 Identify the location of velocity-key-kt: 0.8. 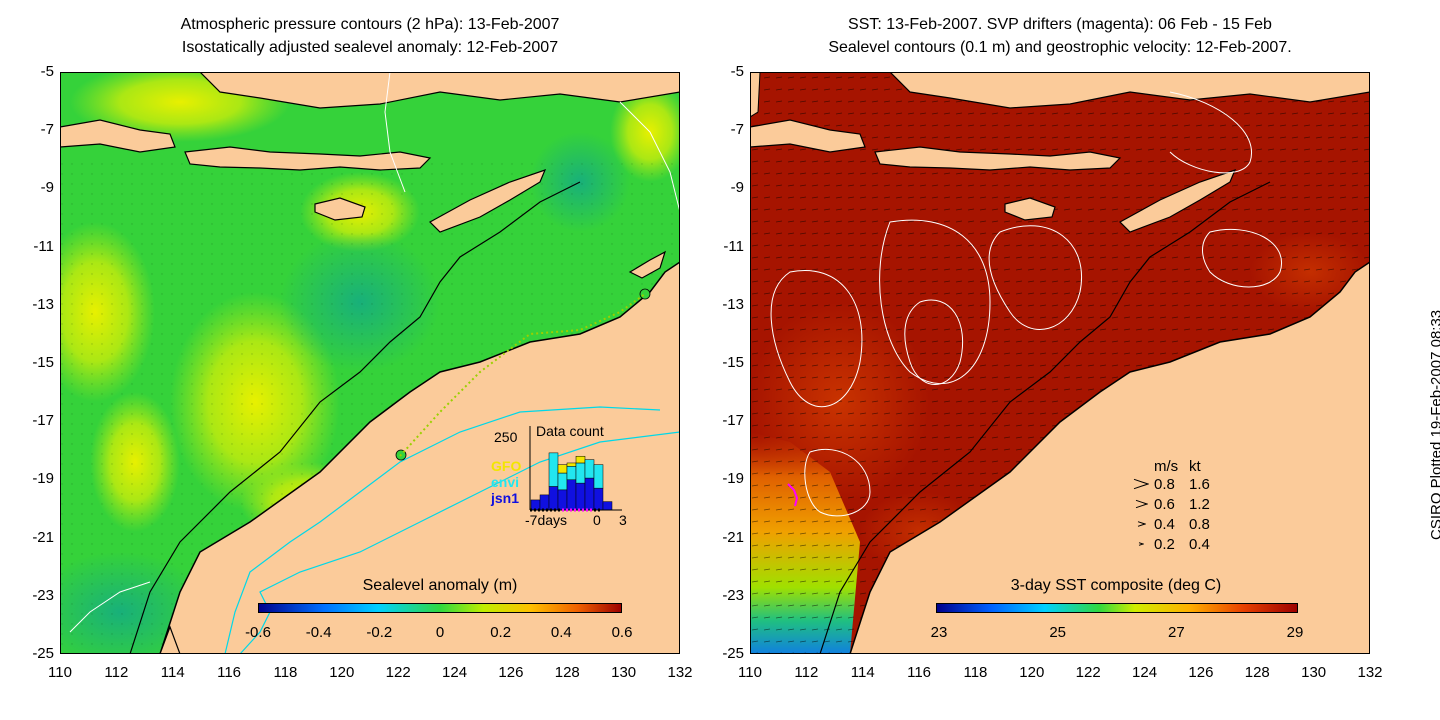
(1199, 524).